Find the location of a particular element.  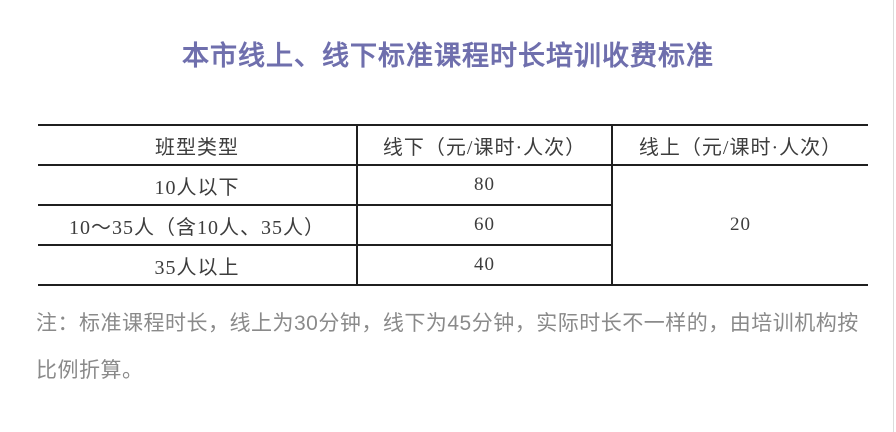

table-row: 35人以上 40 is located at coordinates (453, 265).